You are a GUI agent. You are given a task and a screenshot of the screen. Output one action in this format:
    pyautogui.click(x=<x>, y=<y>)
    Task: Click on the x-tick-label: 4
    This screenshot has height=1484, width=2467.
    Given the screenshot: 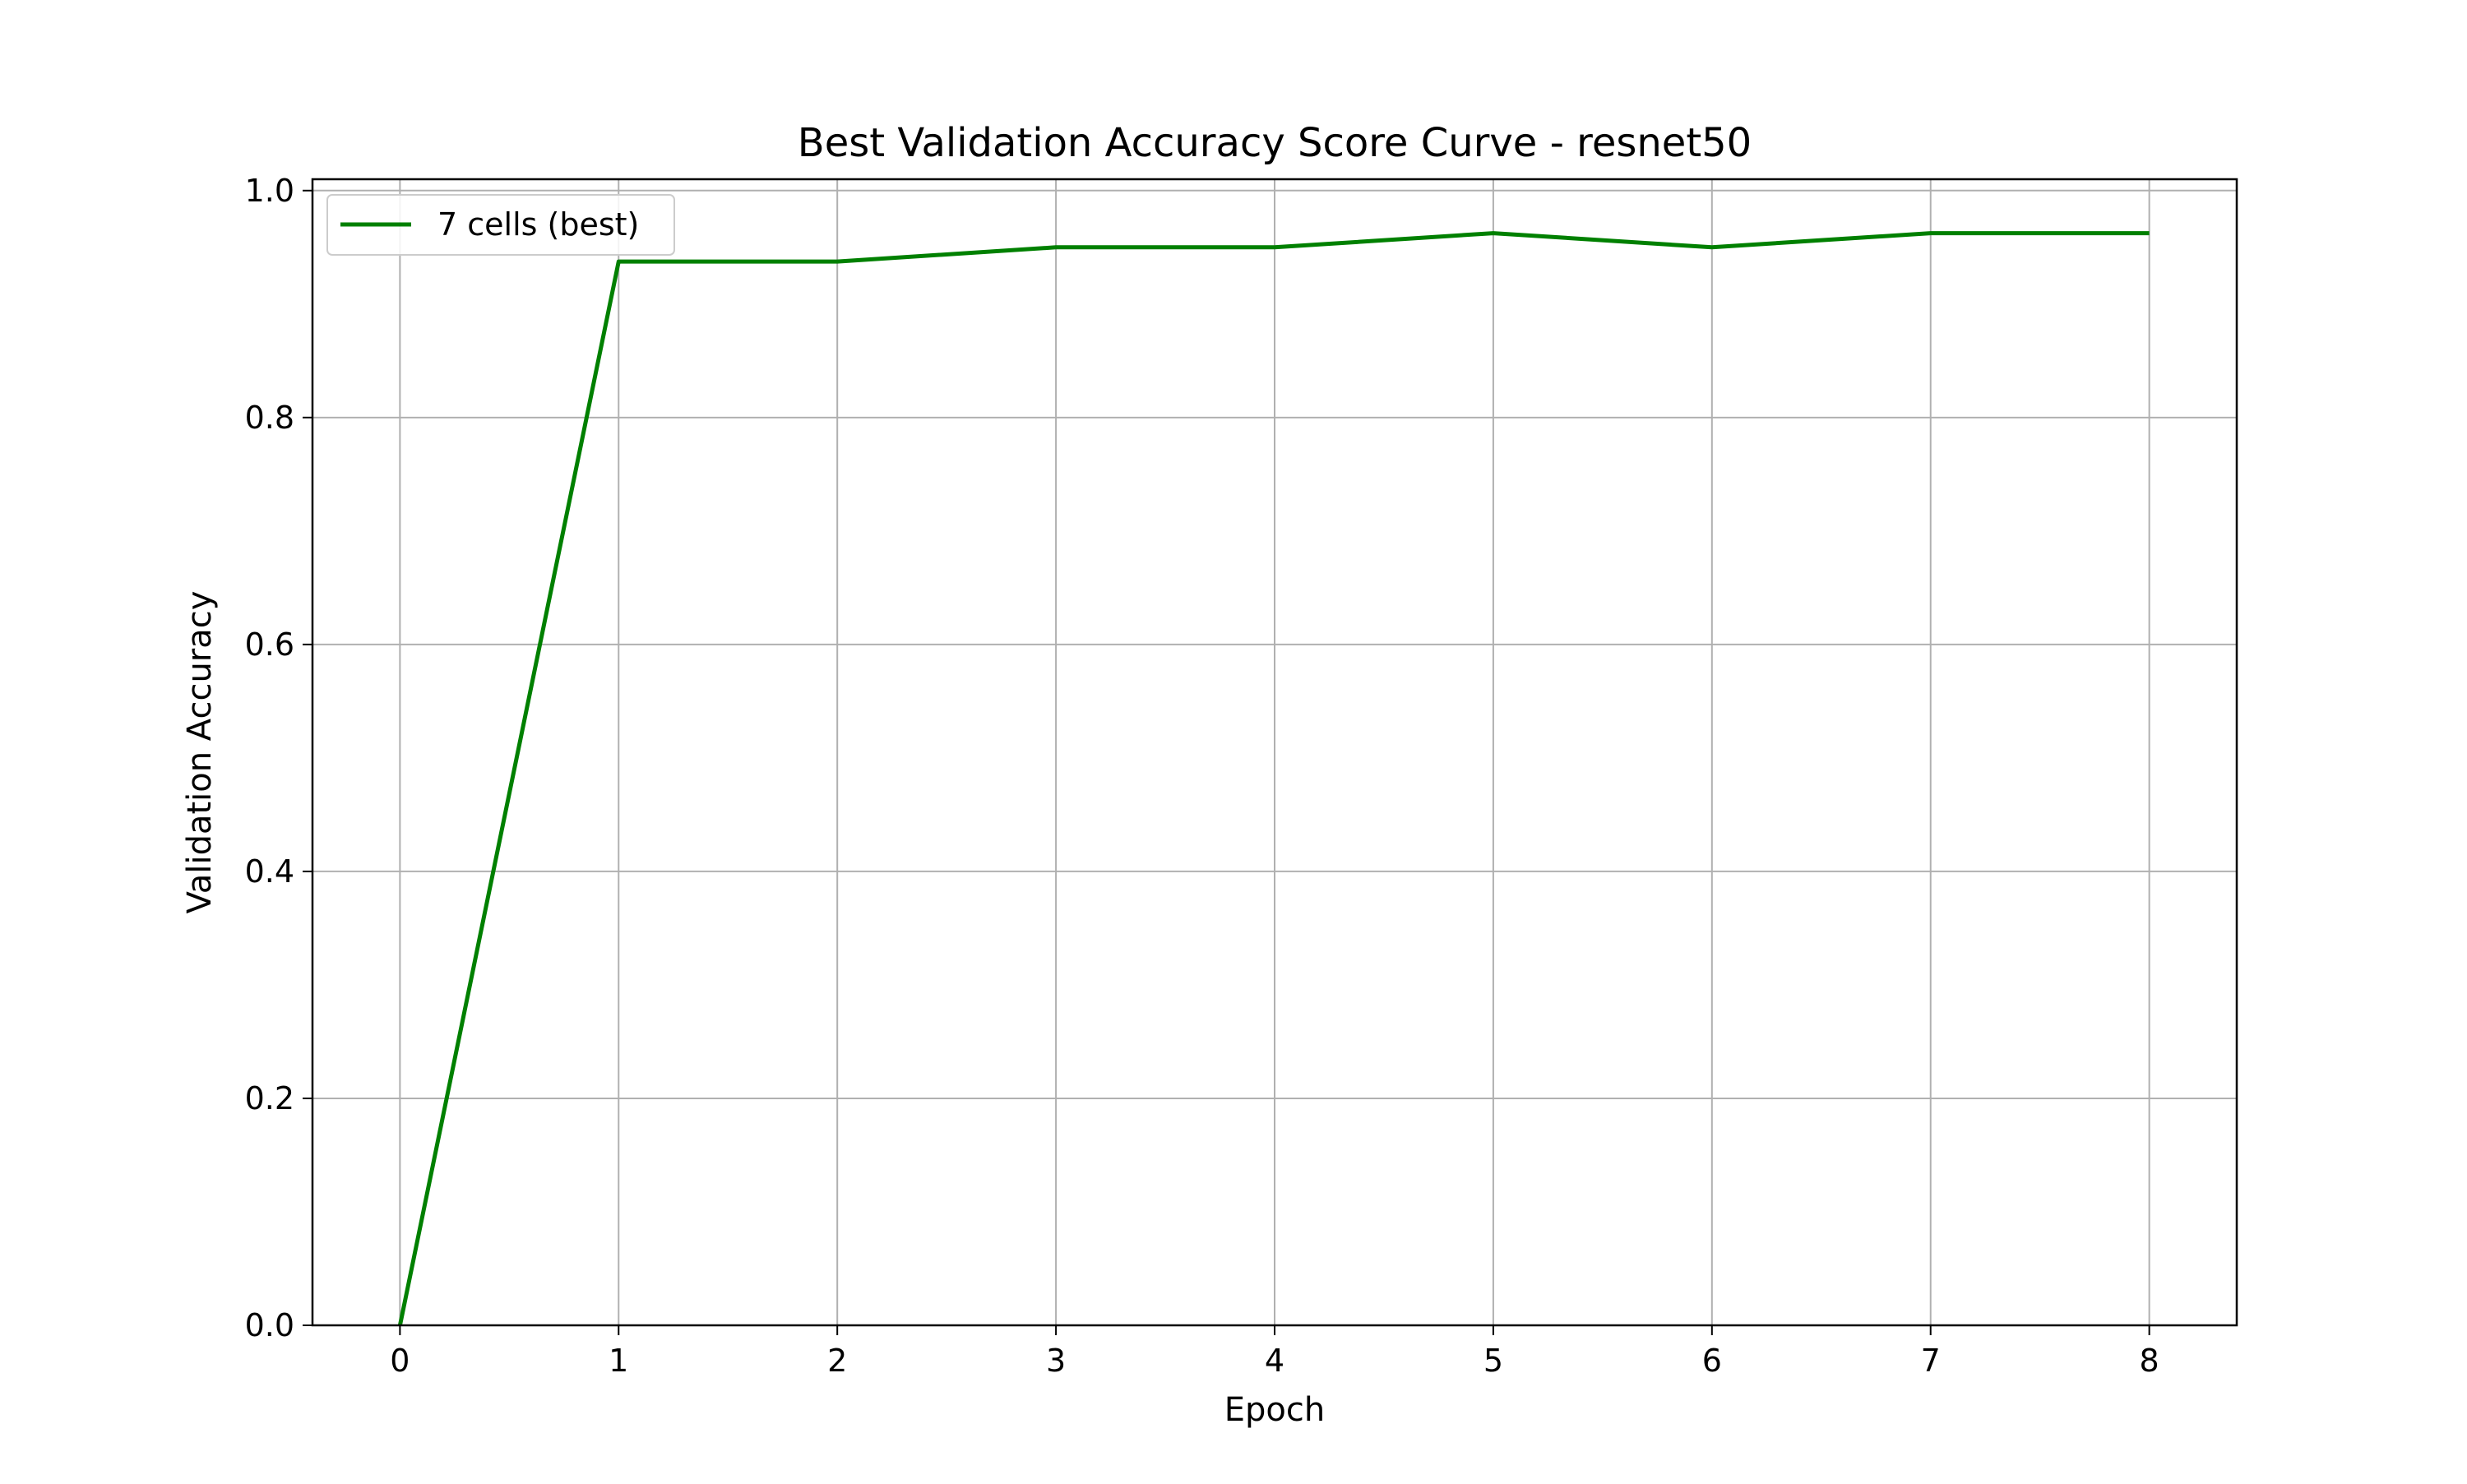 What is the action you would take?
    pyautogui.click(x=1274, y=1361)
    